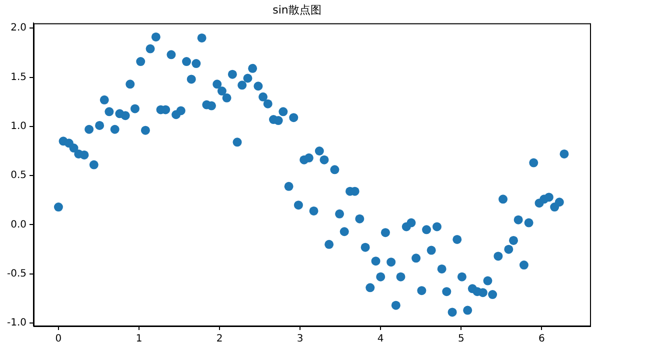  I want to click on x-tick-label: 0, so click(58, 339).